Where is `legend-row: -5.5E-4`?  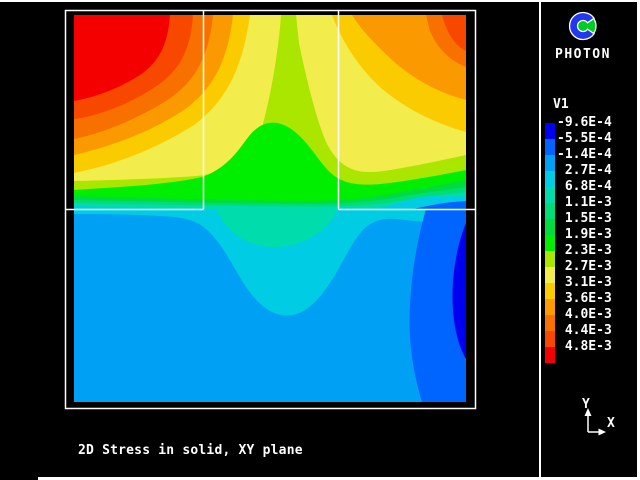
legend-row: -5.5E-4 is located at coordinates (578, 143).